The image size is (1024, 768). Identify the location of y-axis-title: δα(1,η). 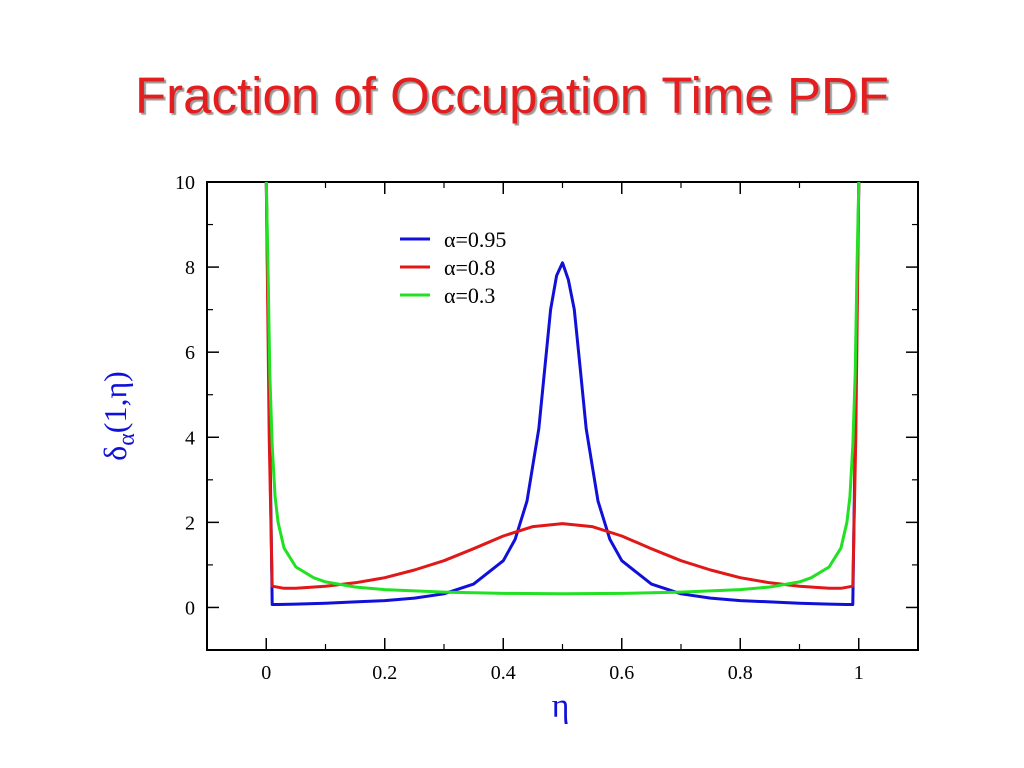
(118, 416).